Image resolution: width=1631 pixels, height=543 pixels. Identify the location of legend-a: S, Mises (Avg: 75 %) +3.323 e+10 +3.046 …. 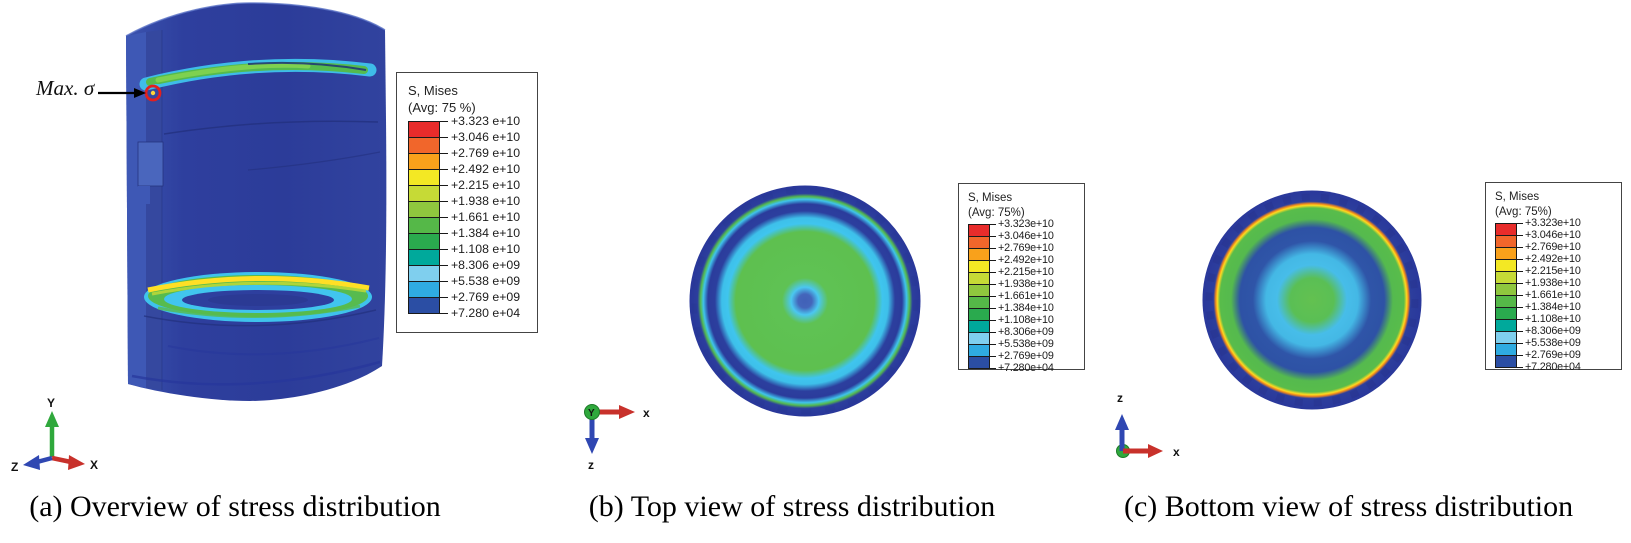
(467, 202).